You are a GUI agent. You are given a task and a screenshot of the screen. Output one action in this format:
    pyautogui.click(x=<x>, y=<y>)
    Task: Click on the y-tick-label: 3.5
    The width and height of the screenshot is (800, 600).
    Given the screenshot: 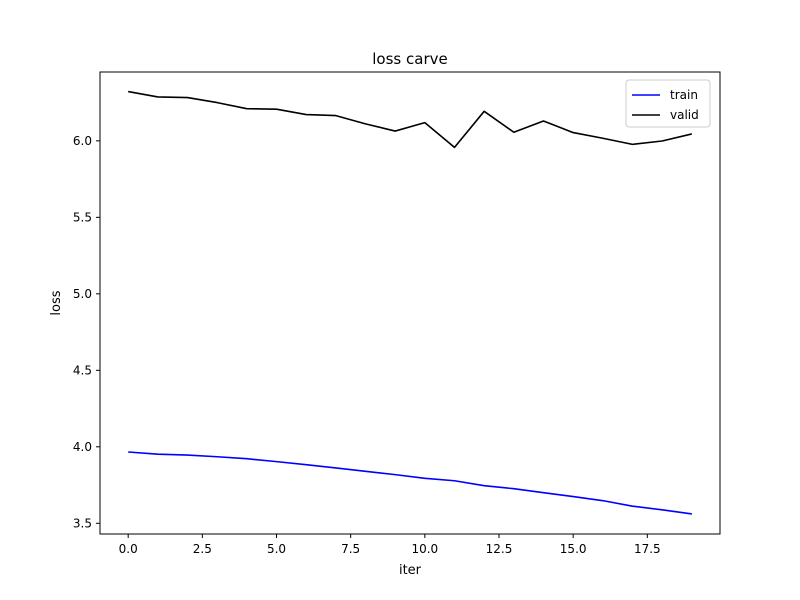 What is the action you would take?
    pyautogui.click(x=82, y=523)
    